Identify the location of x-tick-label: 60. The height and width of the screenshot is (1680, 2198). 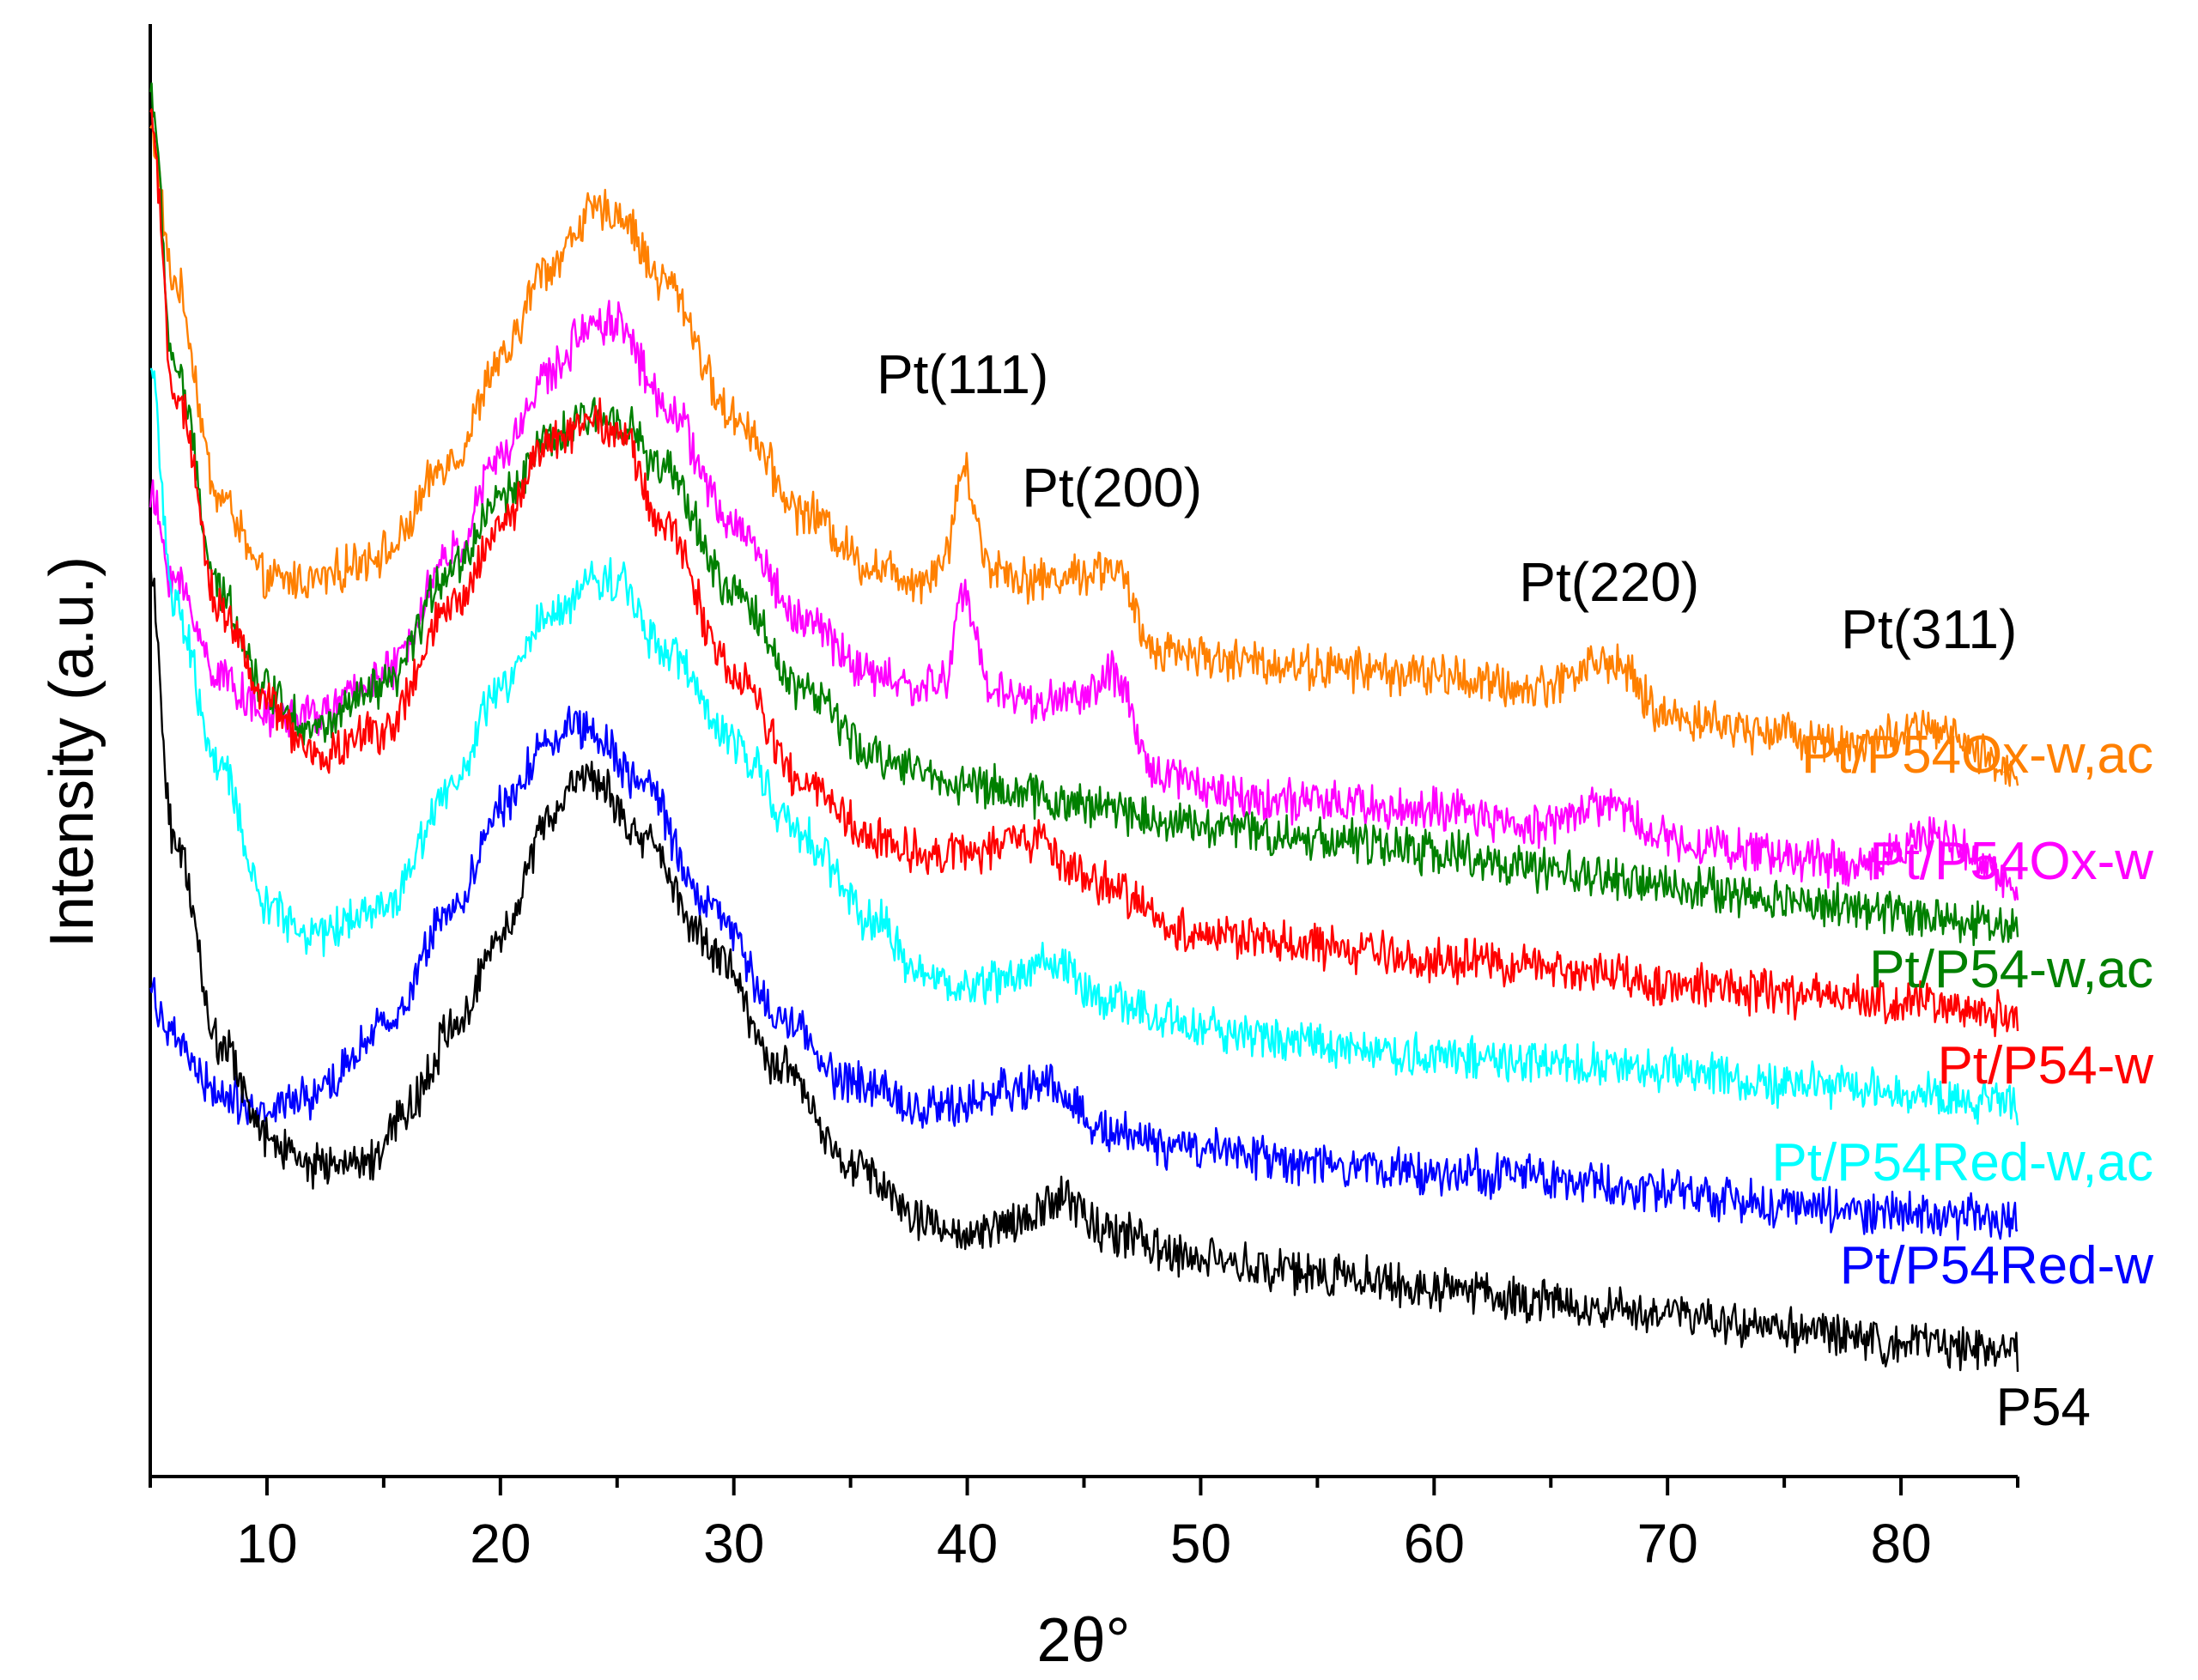
(1434, 1544).